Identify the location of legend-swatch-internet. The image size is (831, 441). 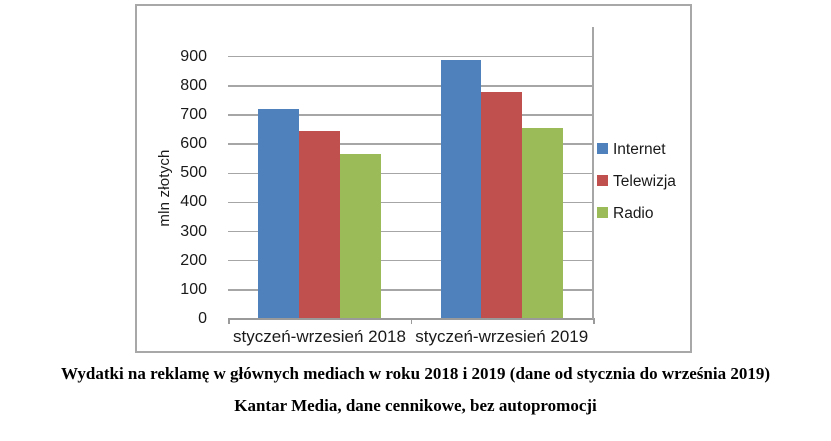
(602, 148).